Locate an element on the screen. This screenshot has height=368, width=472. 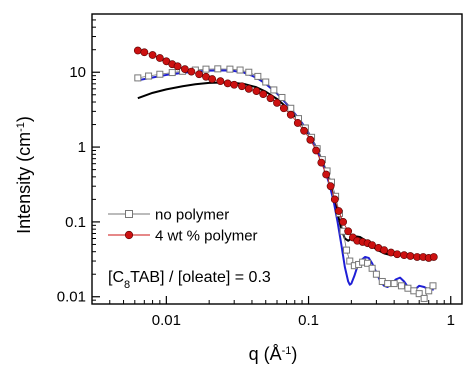
legend-entry-polymer: 4 wt % polymer is located at coordinates (183, 236).